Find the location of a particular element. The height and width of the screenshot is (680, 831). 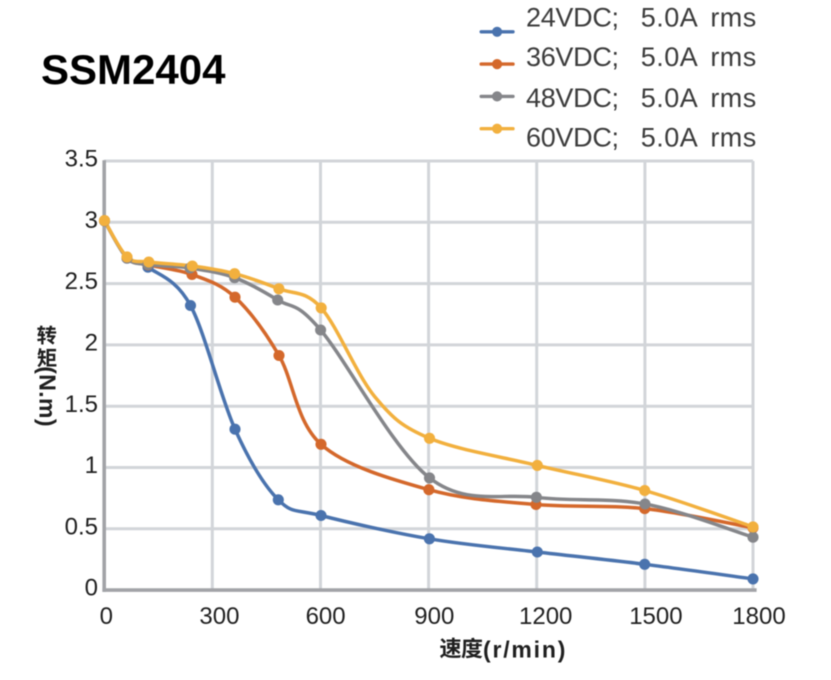

svg-text: SSM2404 is located at coordinates (133, 69).